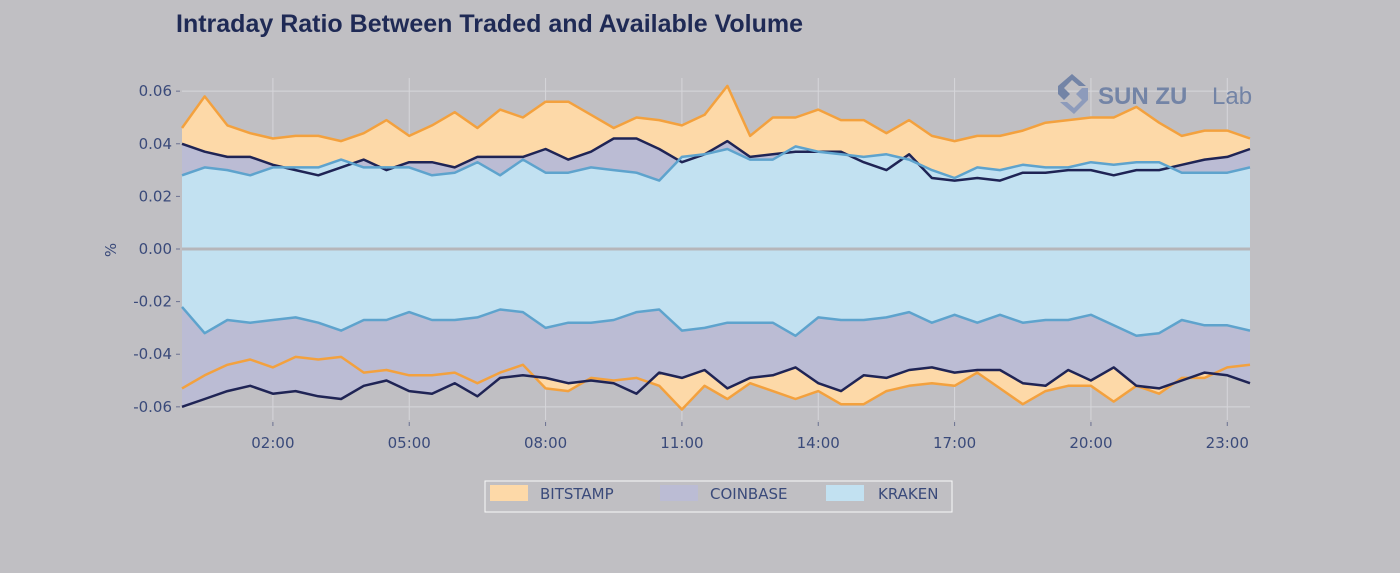  What do you see at coordinates (155, 249) in the screenshot?
I see `y-tick-label: 0.00` at bounding box center [155, 249].